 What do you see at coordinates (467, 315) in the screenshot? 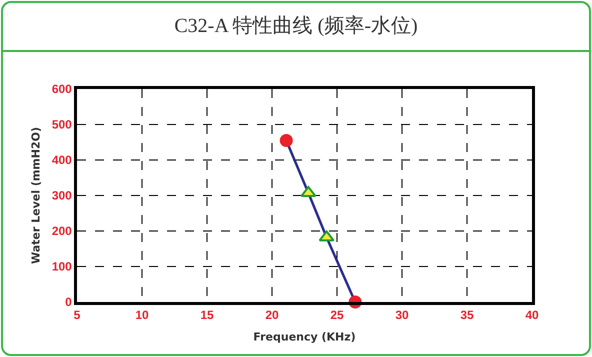
I see `x-tick-label: 35` at bounding box center [467, 315].